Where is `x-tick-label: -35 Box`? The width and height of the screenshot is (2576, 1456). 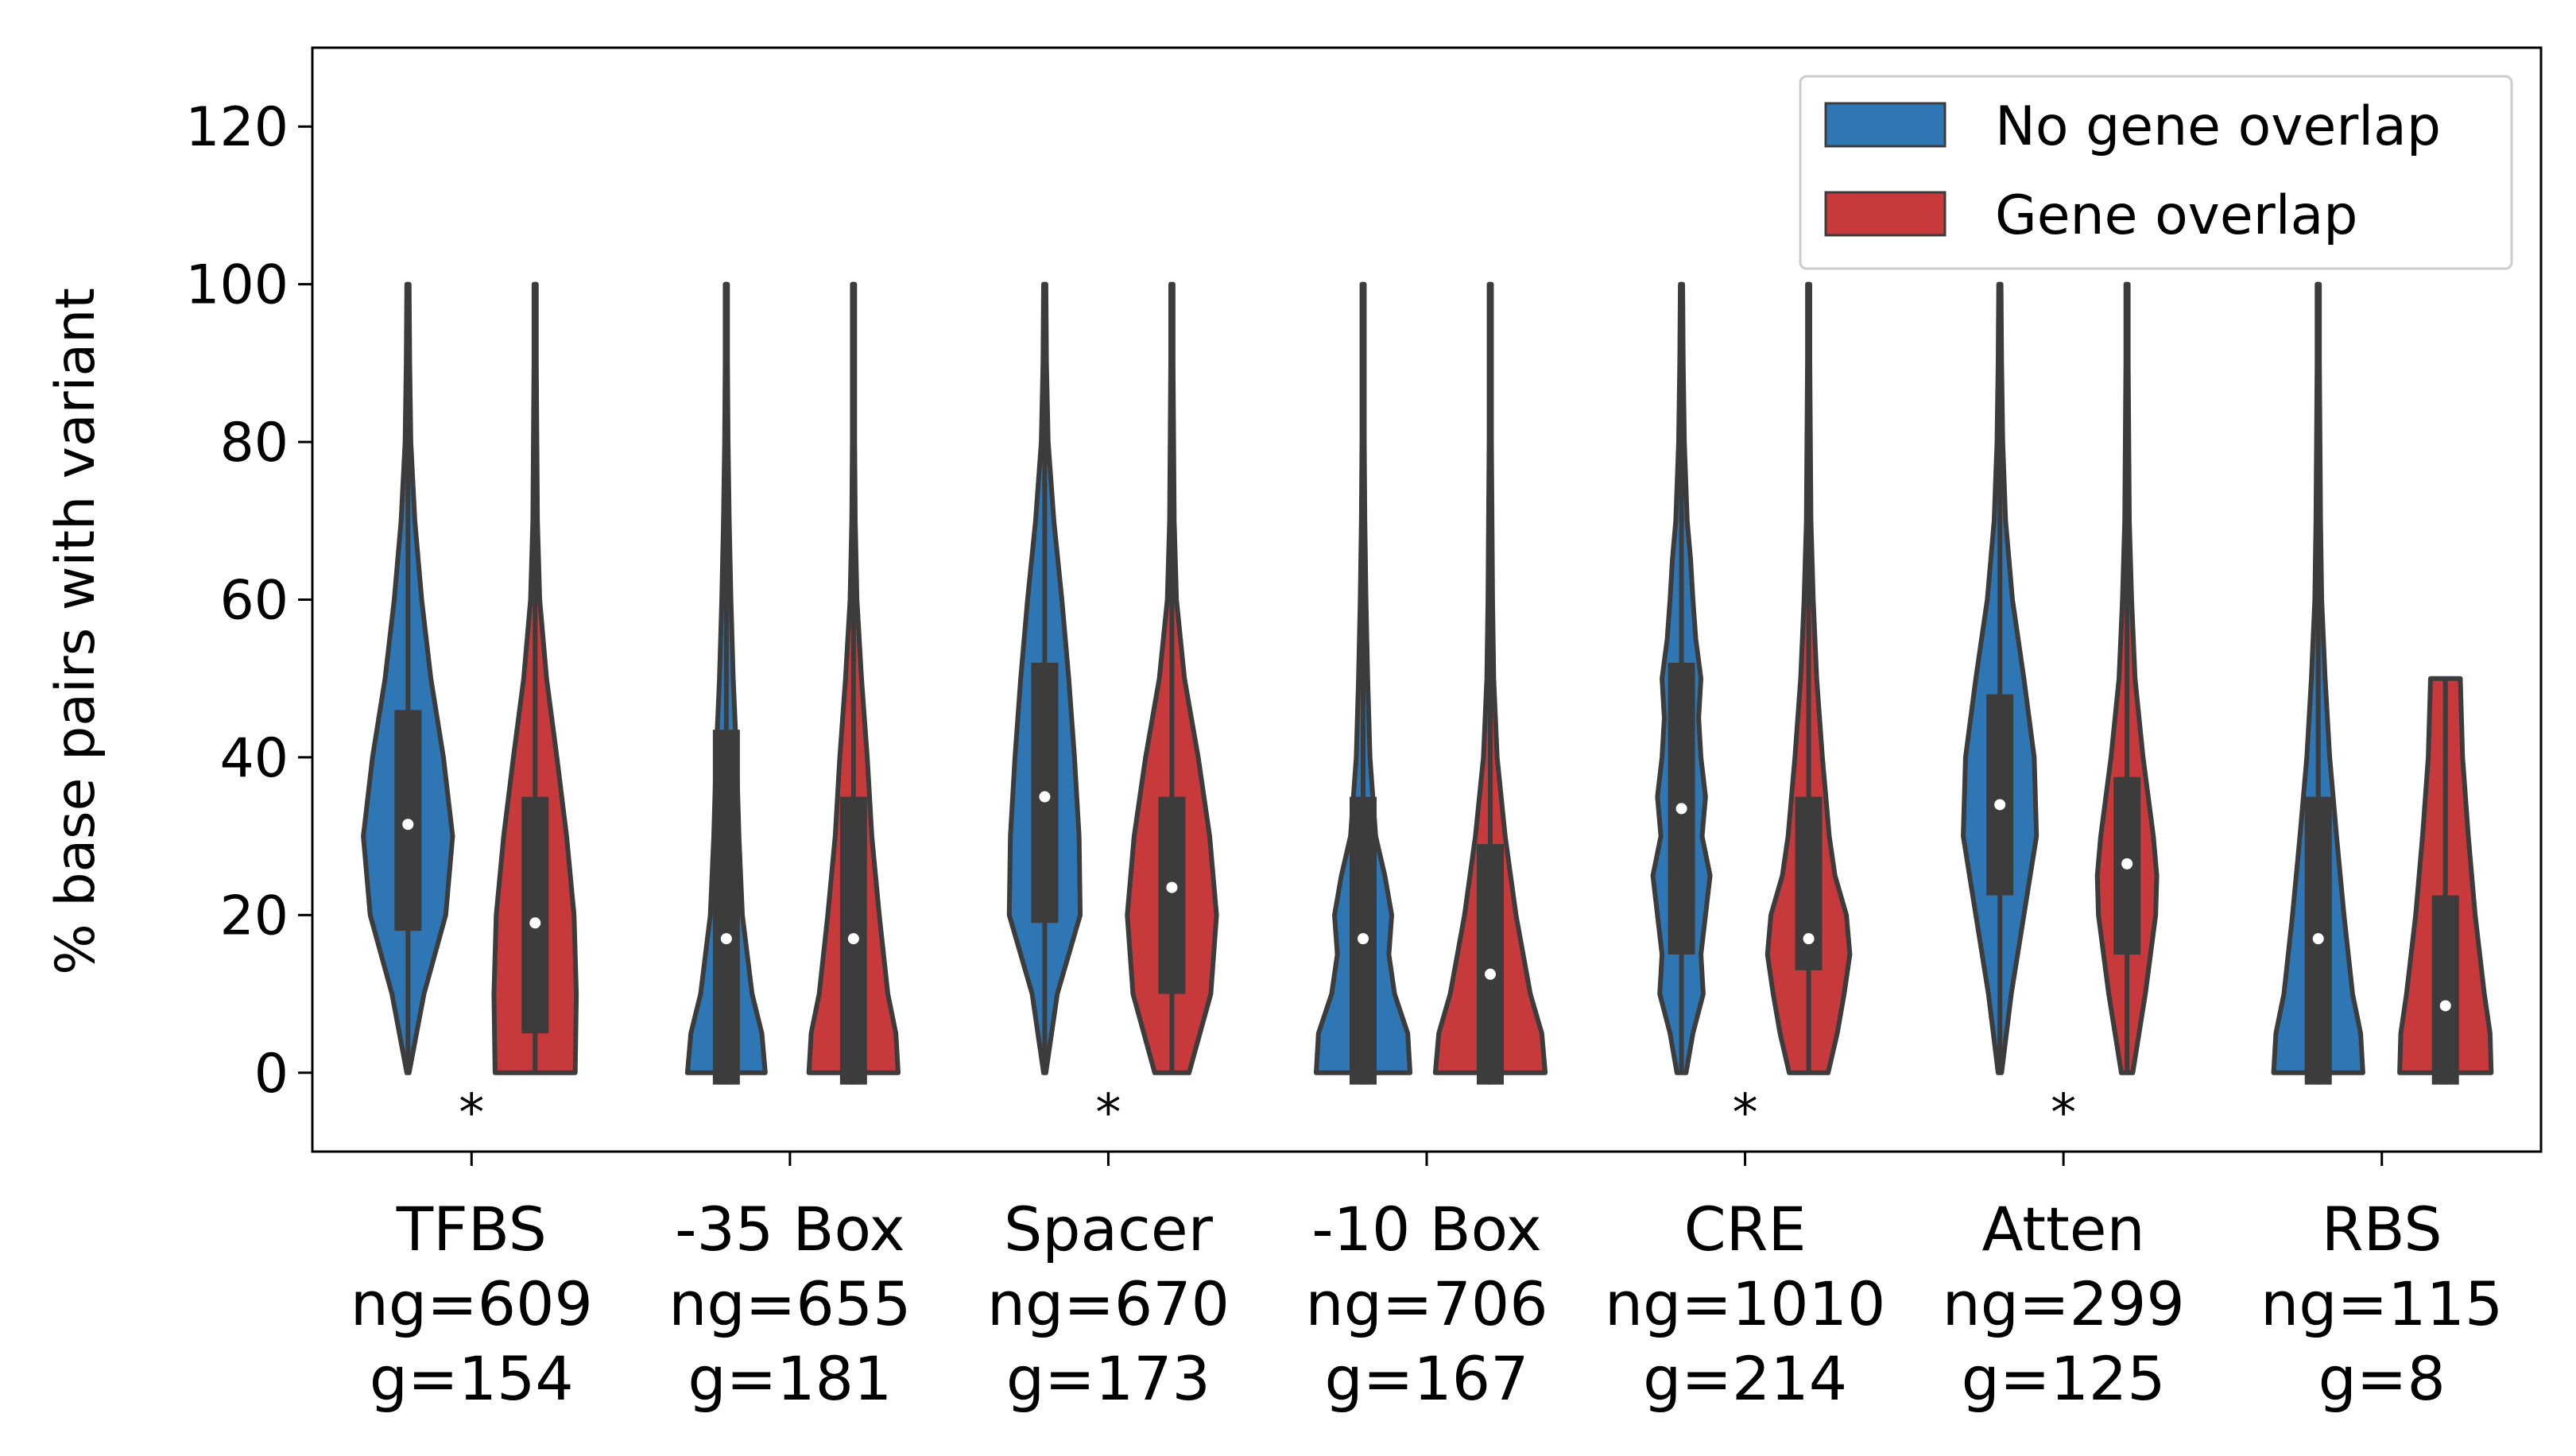
x-tick-label: -35 Box is located at coordinates (790, 1229).